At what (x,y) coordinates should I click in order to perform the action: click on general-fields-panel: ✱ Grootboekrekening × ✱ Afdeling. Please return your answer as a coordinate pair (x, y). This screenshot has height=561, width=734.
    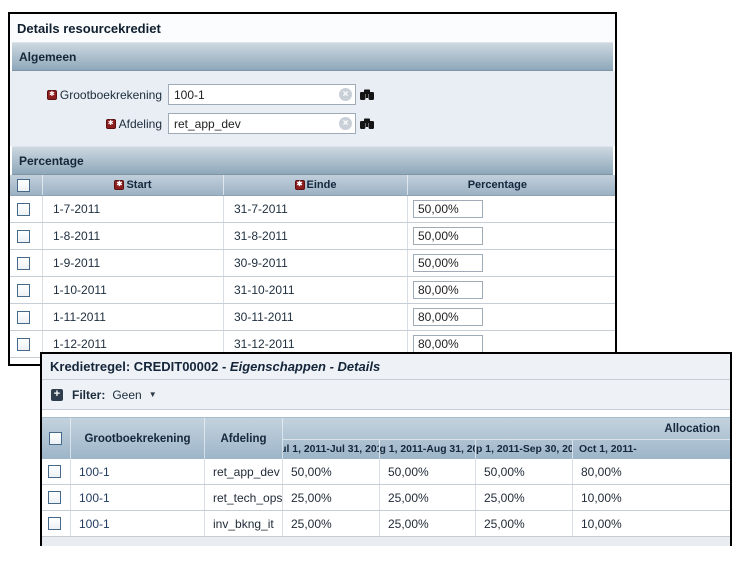
    Looking at the image, I should click on (312, 108).